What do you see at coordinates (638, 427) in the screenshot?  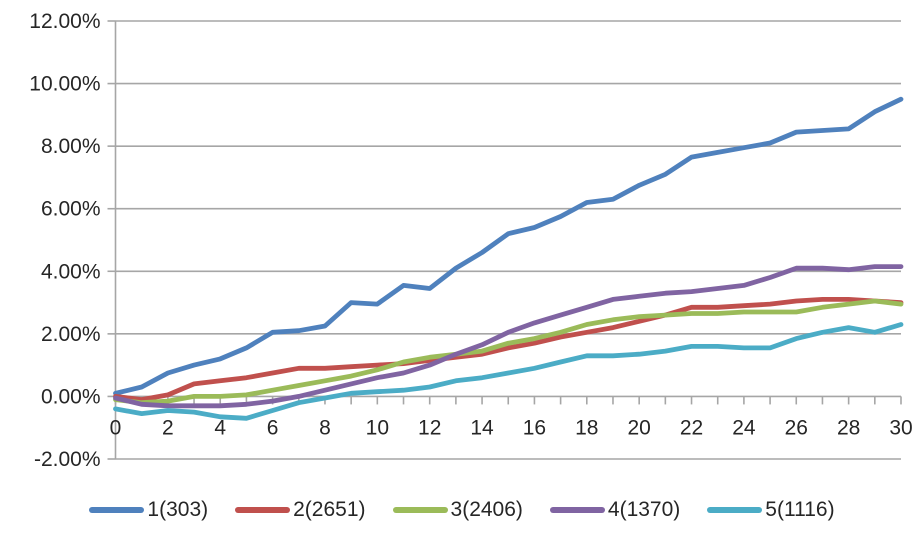 I see `x-axis-label: 20` at bounding box center [638, 427].